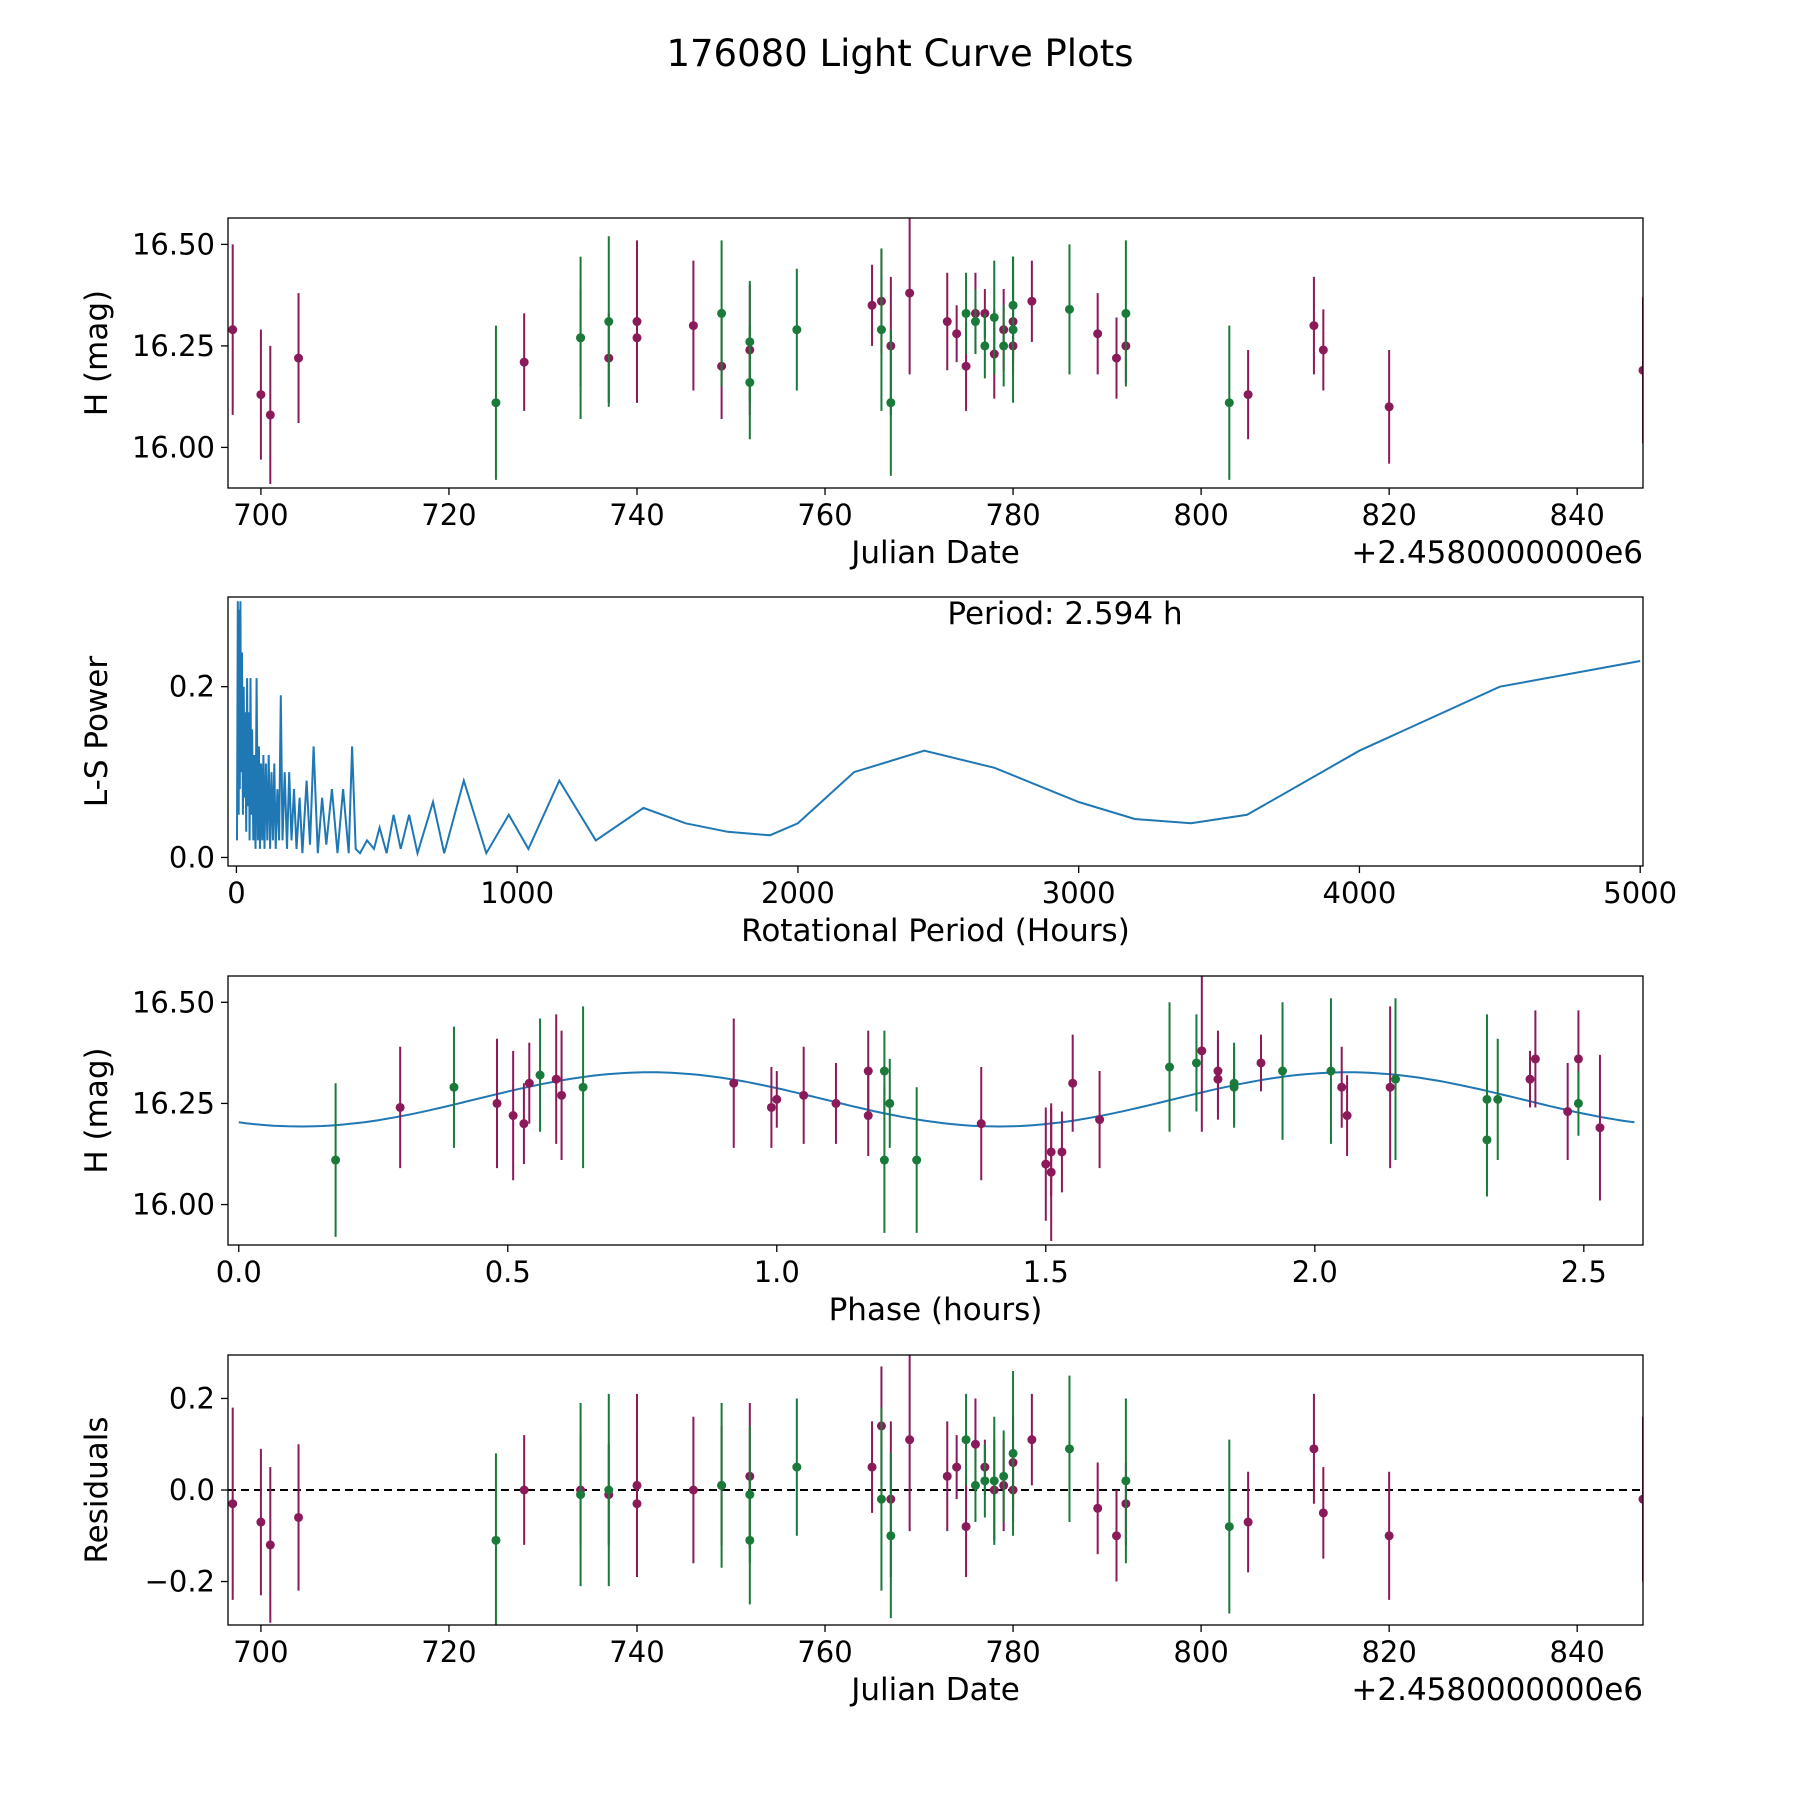 The width and height of the screenshot is (1800, 1800). What do you see at coordinates (260, 515) in the screenshot?
I see `x-tick-label: 700` at bounding box center [260, 515].